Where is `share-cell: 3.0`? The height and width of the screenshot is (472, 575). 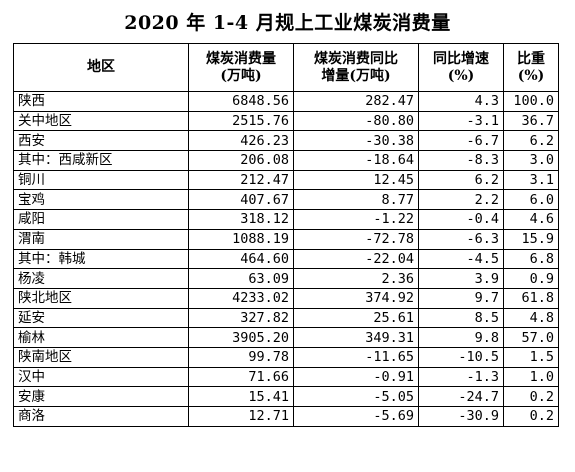 share-cell: 3.0 is located at coordinates (531, 160).